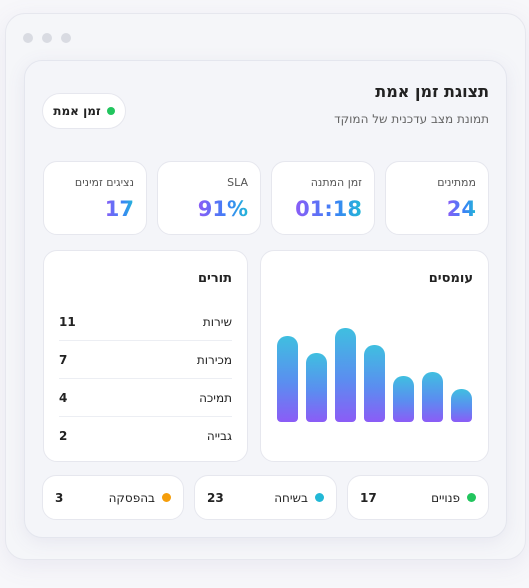  I want to click on window-controls, so click(47, 38).